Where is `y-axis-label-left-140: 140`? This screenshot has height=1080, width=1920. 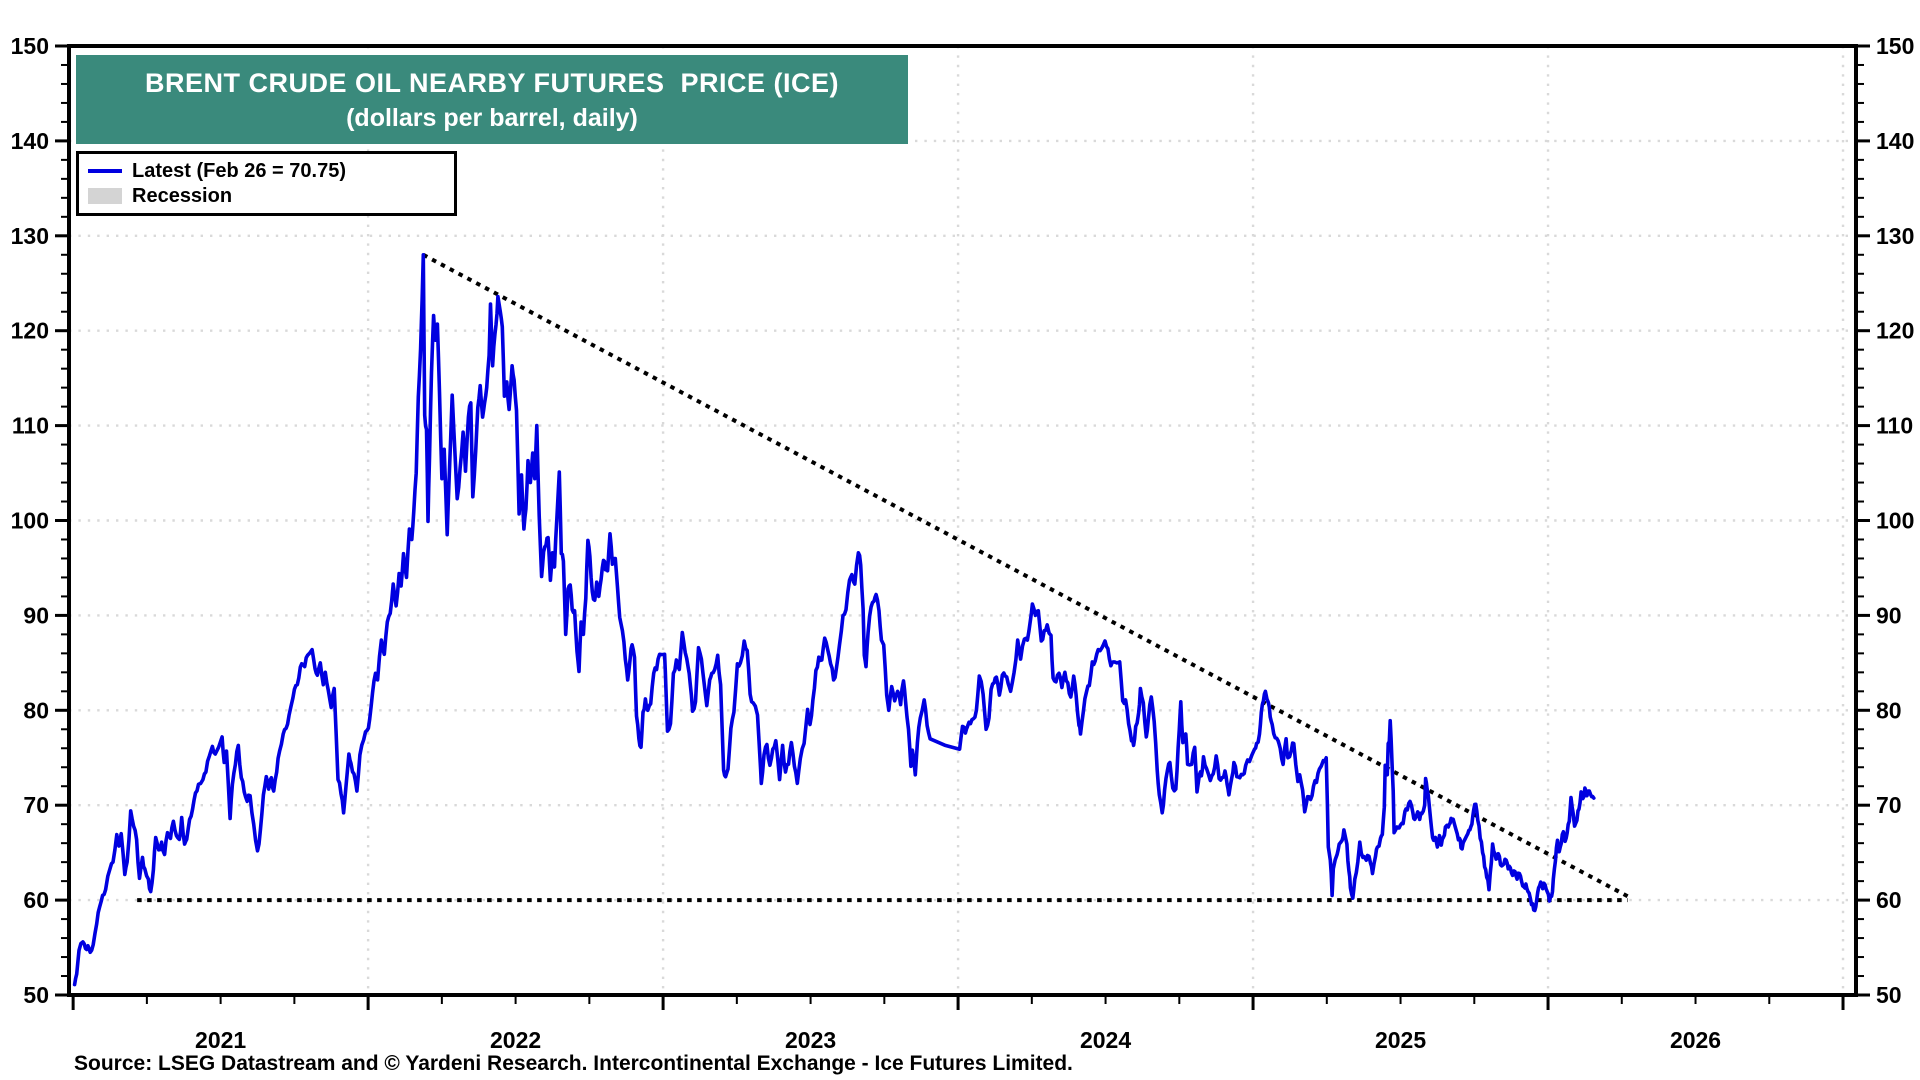 y-axis-label-left-140: 140 is located at coordinates (30, 141).